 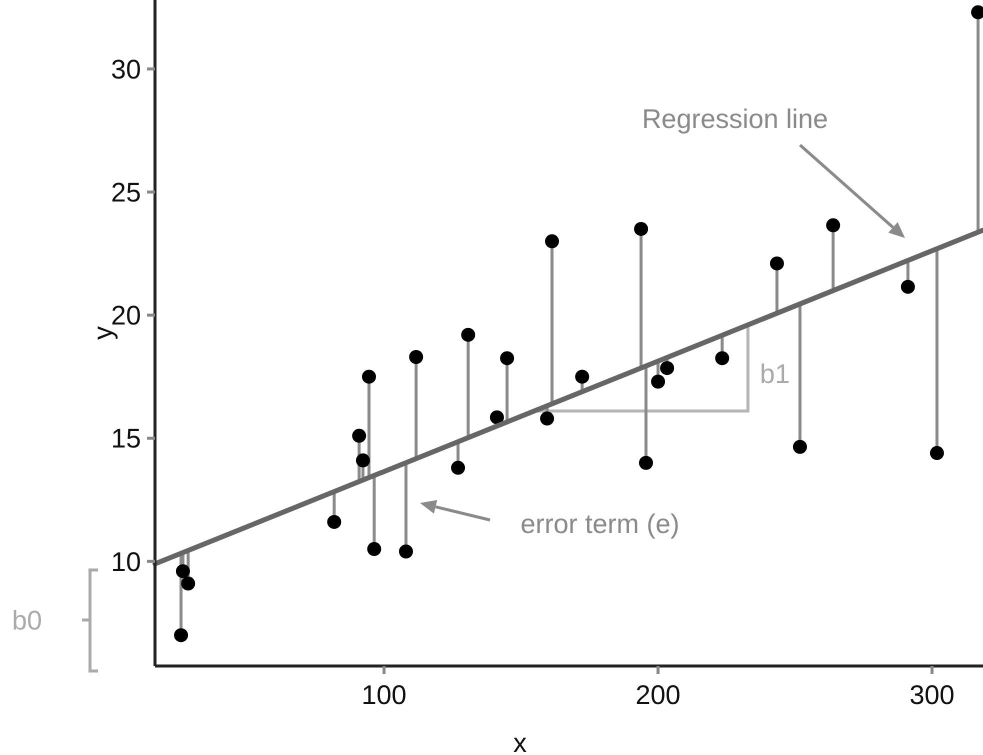 What do you see at coordinates (600, 524) in the screenshot?
I see `annotation: error term (e)` at bounding box center [600, 524].